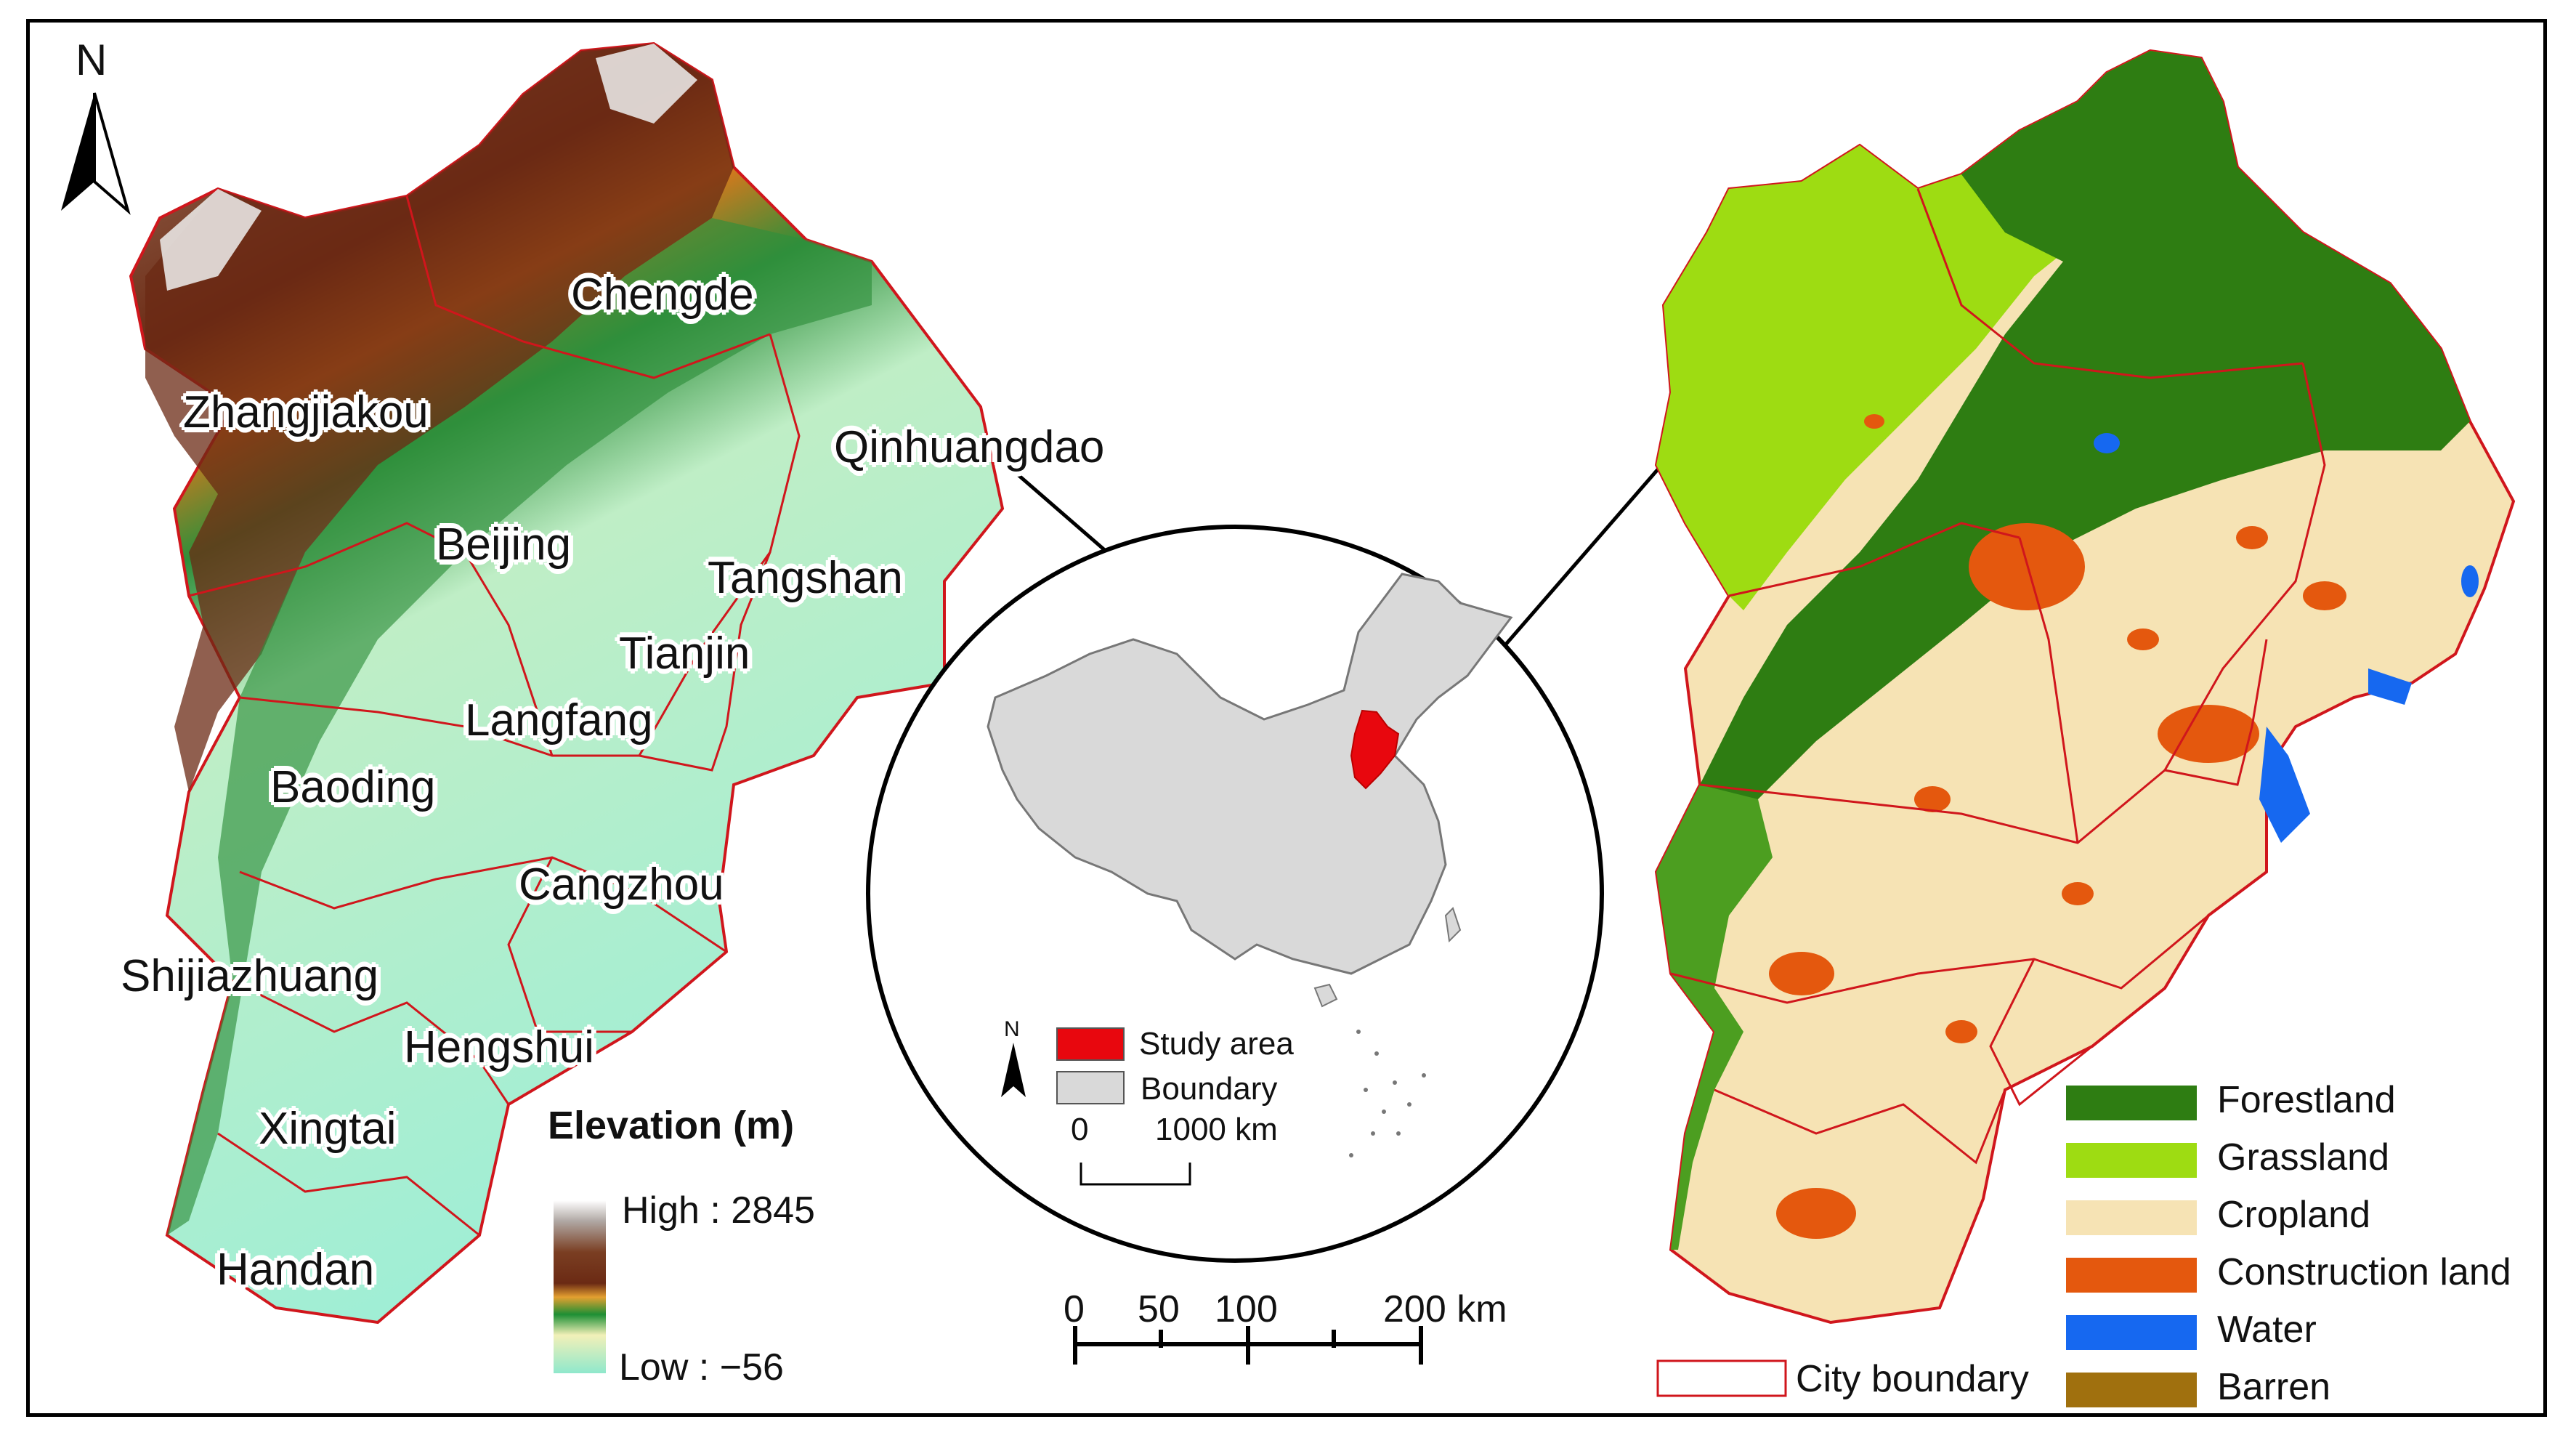 The height and width of the screenshot is (1443, 2576). I want to click on scale-label-50: 50, so click(1159, 1309).